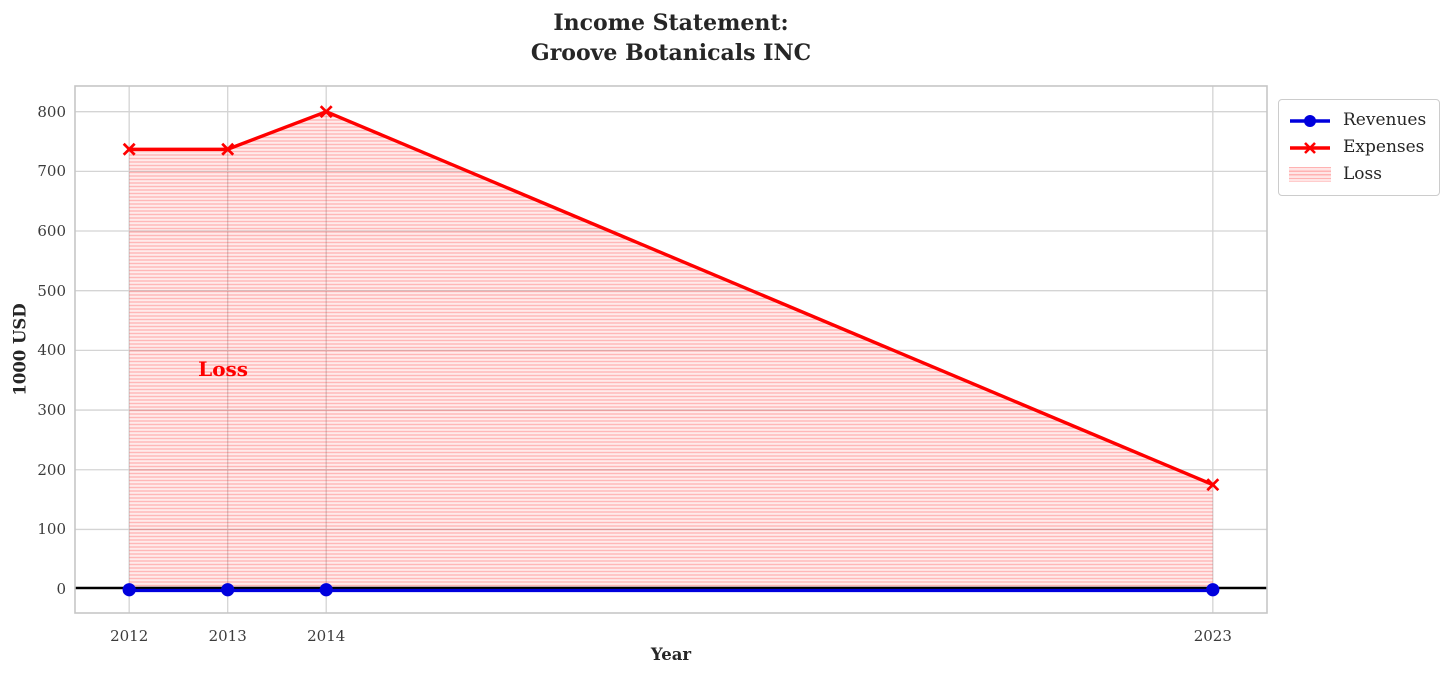 This screenshot has width=1452, height=676. I want to click on legend-item-loss: Loss, so click(1359, 174).